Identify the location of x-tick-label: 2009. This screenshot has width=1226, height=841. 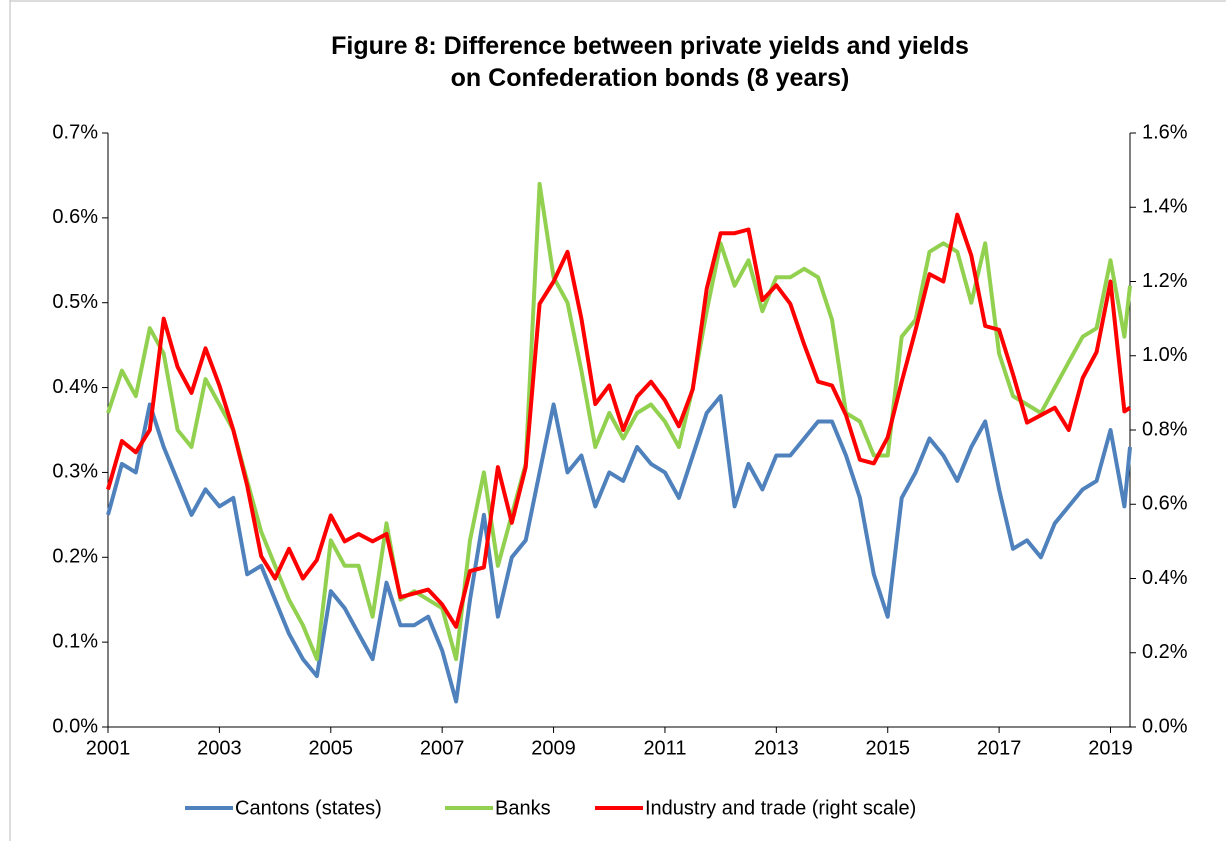
(553, 748).